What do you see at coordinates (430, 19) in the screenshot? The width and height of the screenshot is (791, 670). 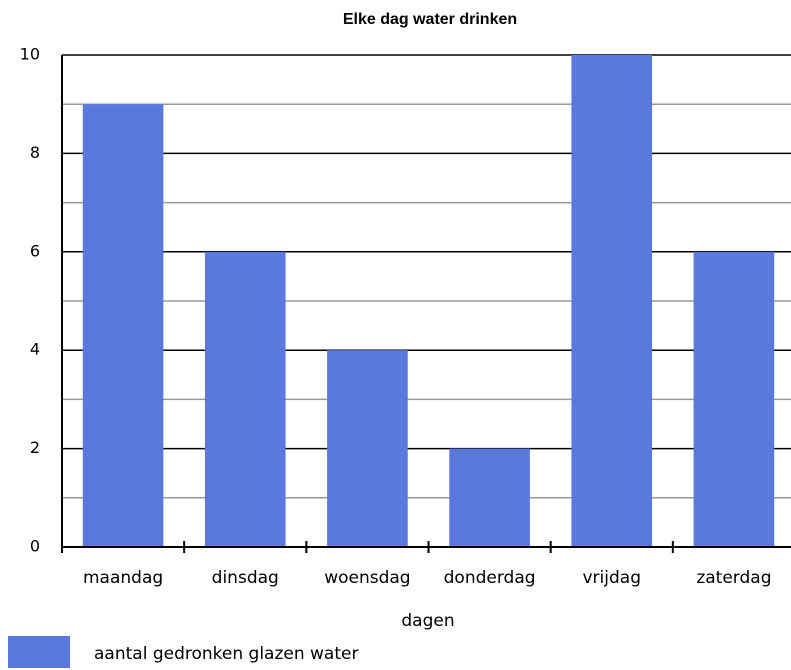 I see `chart-title: Elke dag water drinken` at bounding box center [430, 19].